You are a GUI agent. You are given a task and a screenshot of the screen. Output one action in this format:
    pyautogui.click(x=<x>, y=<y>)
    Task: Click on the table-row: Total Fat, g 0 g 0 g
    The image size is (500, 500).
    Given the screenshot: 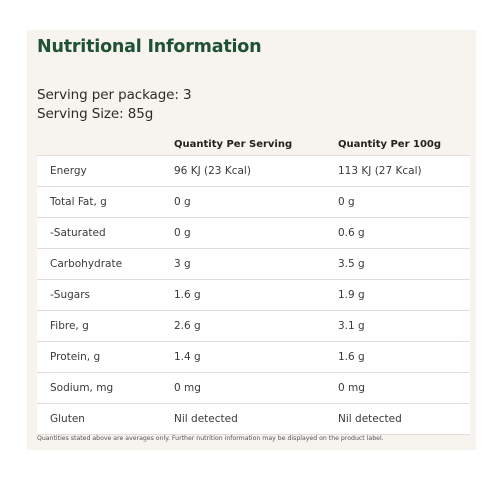 What is the action you would take?
    pyautogui.click(x=253, y=202)
    